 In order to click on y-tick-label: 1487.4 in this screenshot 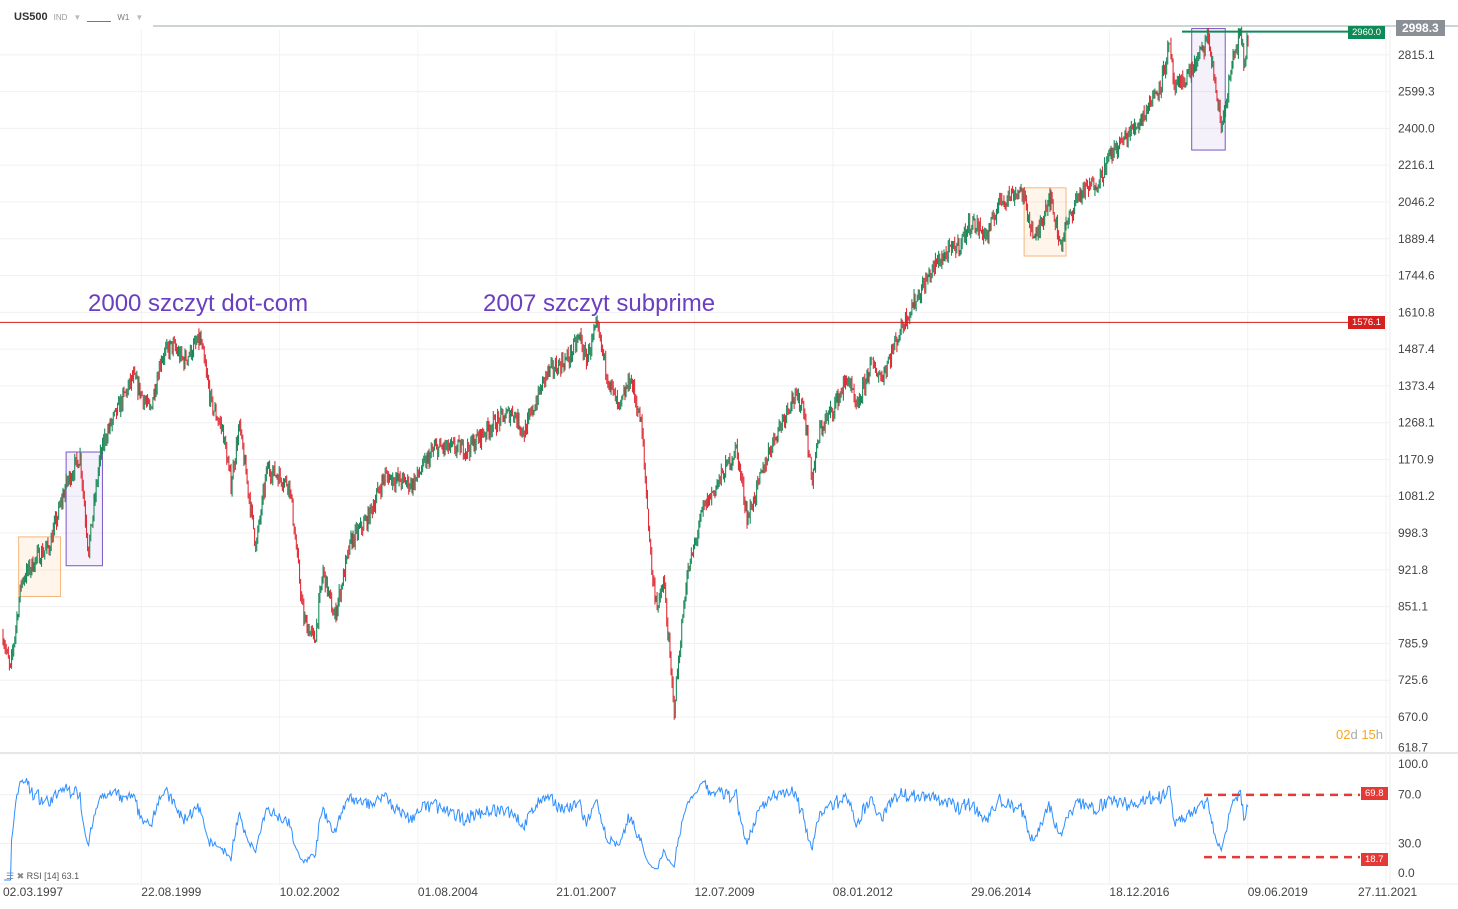, I will do `click(1416, 349)`.